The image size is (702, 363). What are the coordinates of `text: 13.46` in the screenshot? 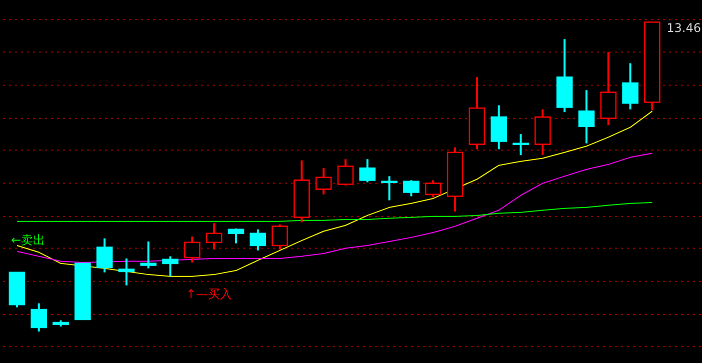 It's located at (683, 28).